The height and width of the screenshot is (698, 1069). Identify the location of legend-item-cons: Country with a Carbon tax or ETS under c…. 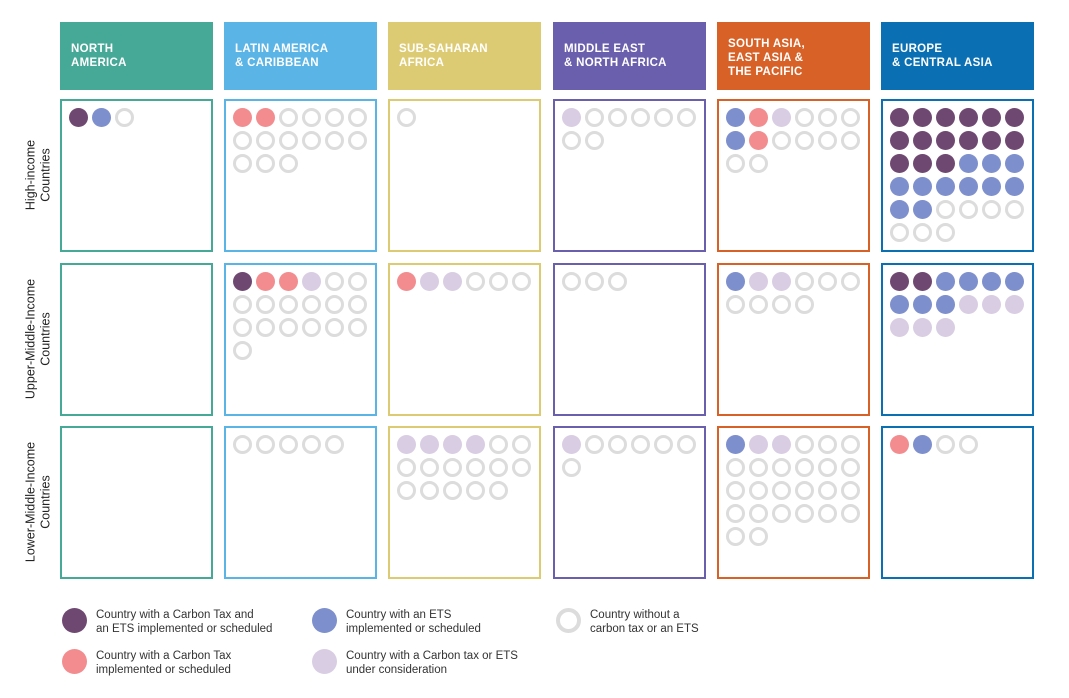
(415, 663).